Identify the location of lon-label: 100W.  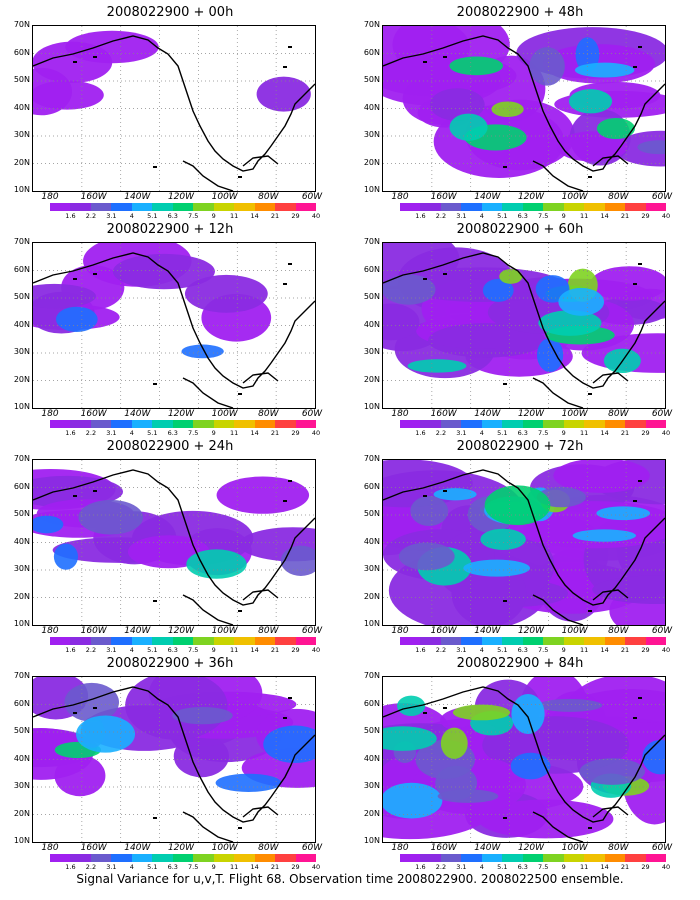
(224, 848).